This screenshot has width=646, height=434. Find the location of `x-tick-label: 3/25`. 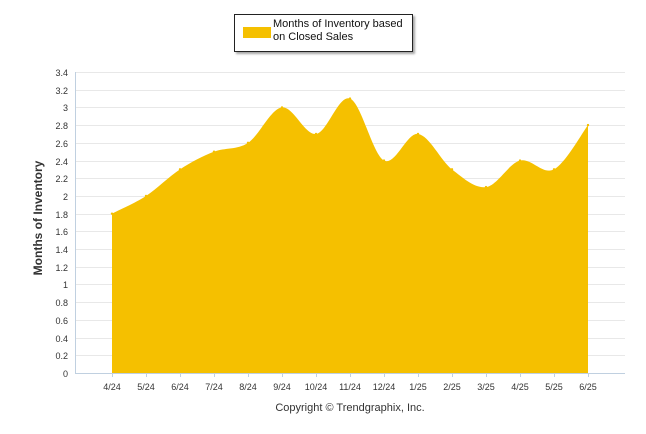

x-tick-label: 3/25 is located at coordinates (486, 387).